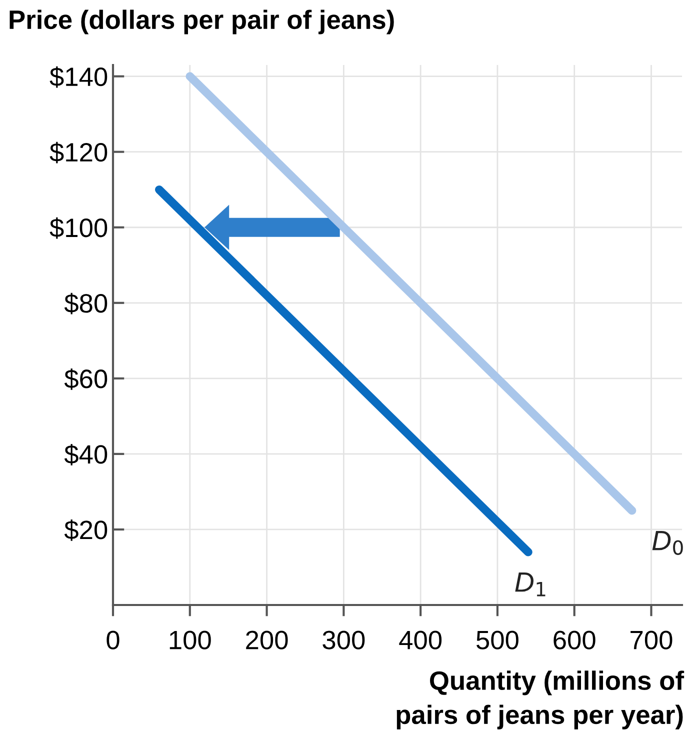  Describe the element at coordinates (86, 530) in the screenshot. I see `y-tick-label: $20` at that location.